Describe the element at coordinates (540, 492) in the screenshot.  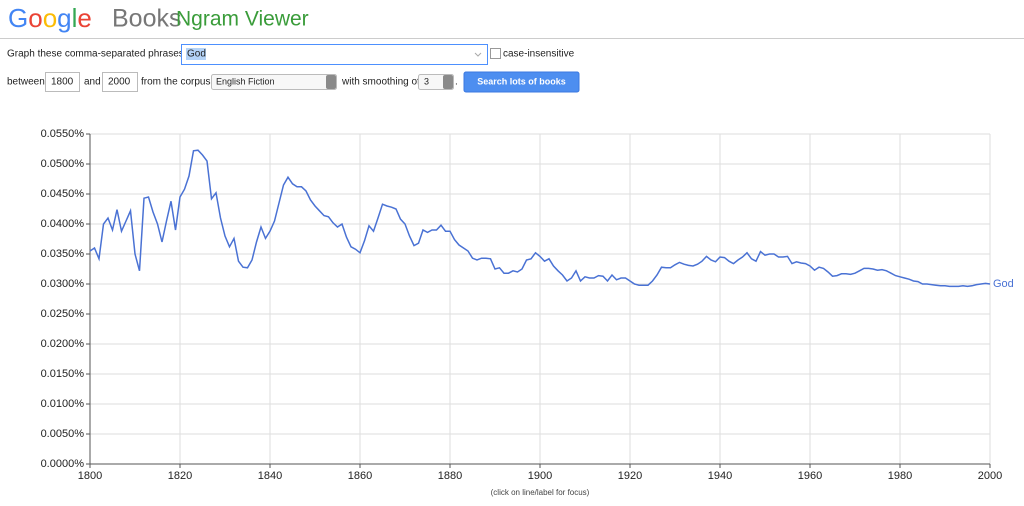
I see `footer-note: (click on line/label for focus)` at that location.